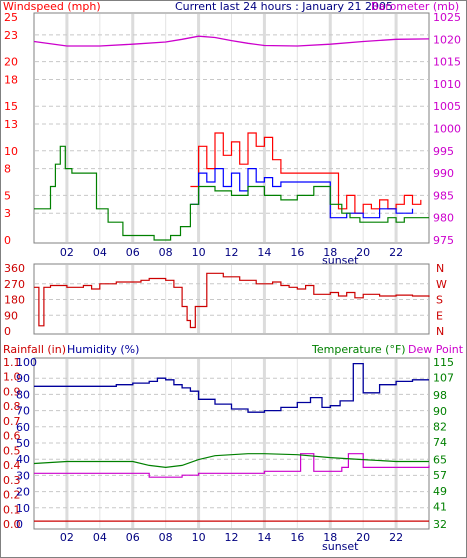 The height and width of the screenshot is (558, 467). I want to click on humidity-axis-ticks: 0 10 20 30 40 50 60 70 80 90 100, so click(26, 443).